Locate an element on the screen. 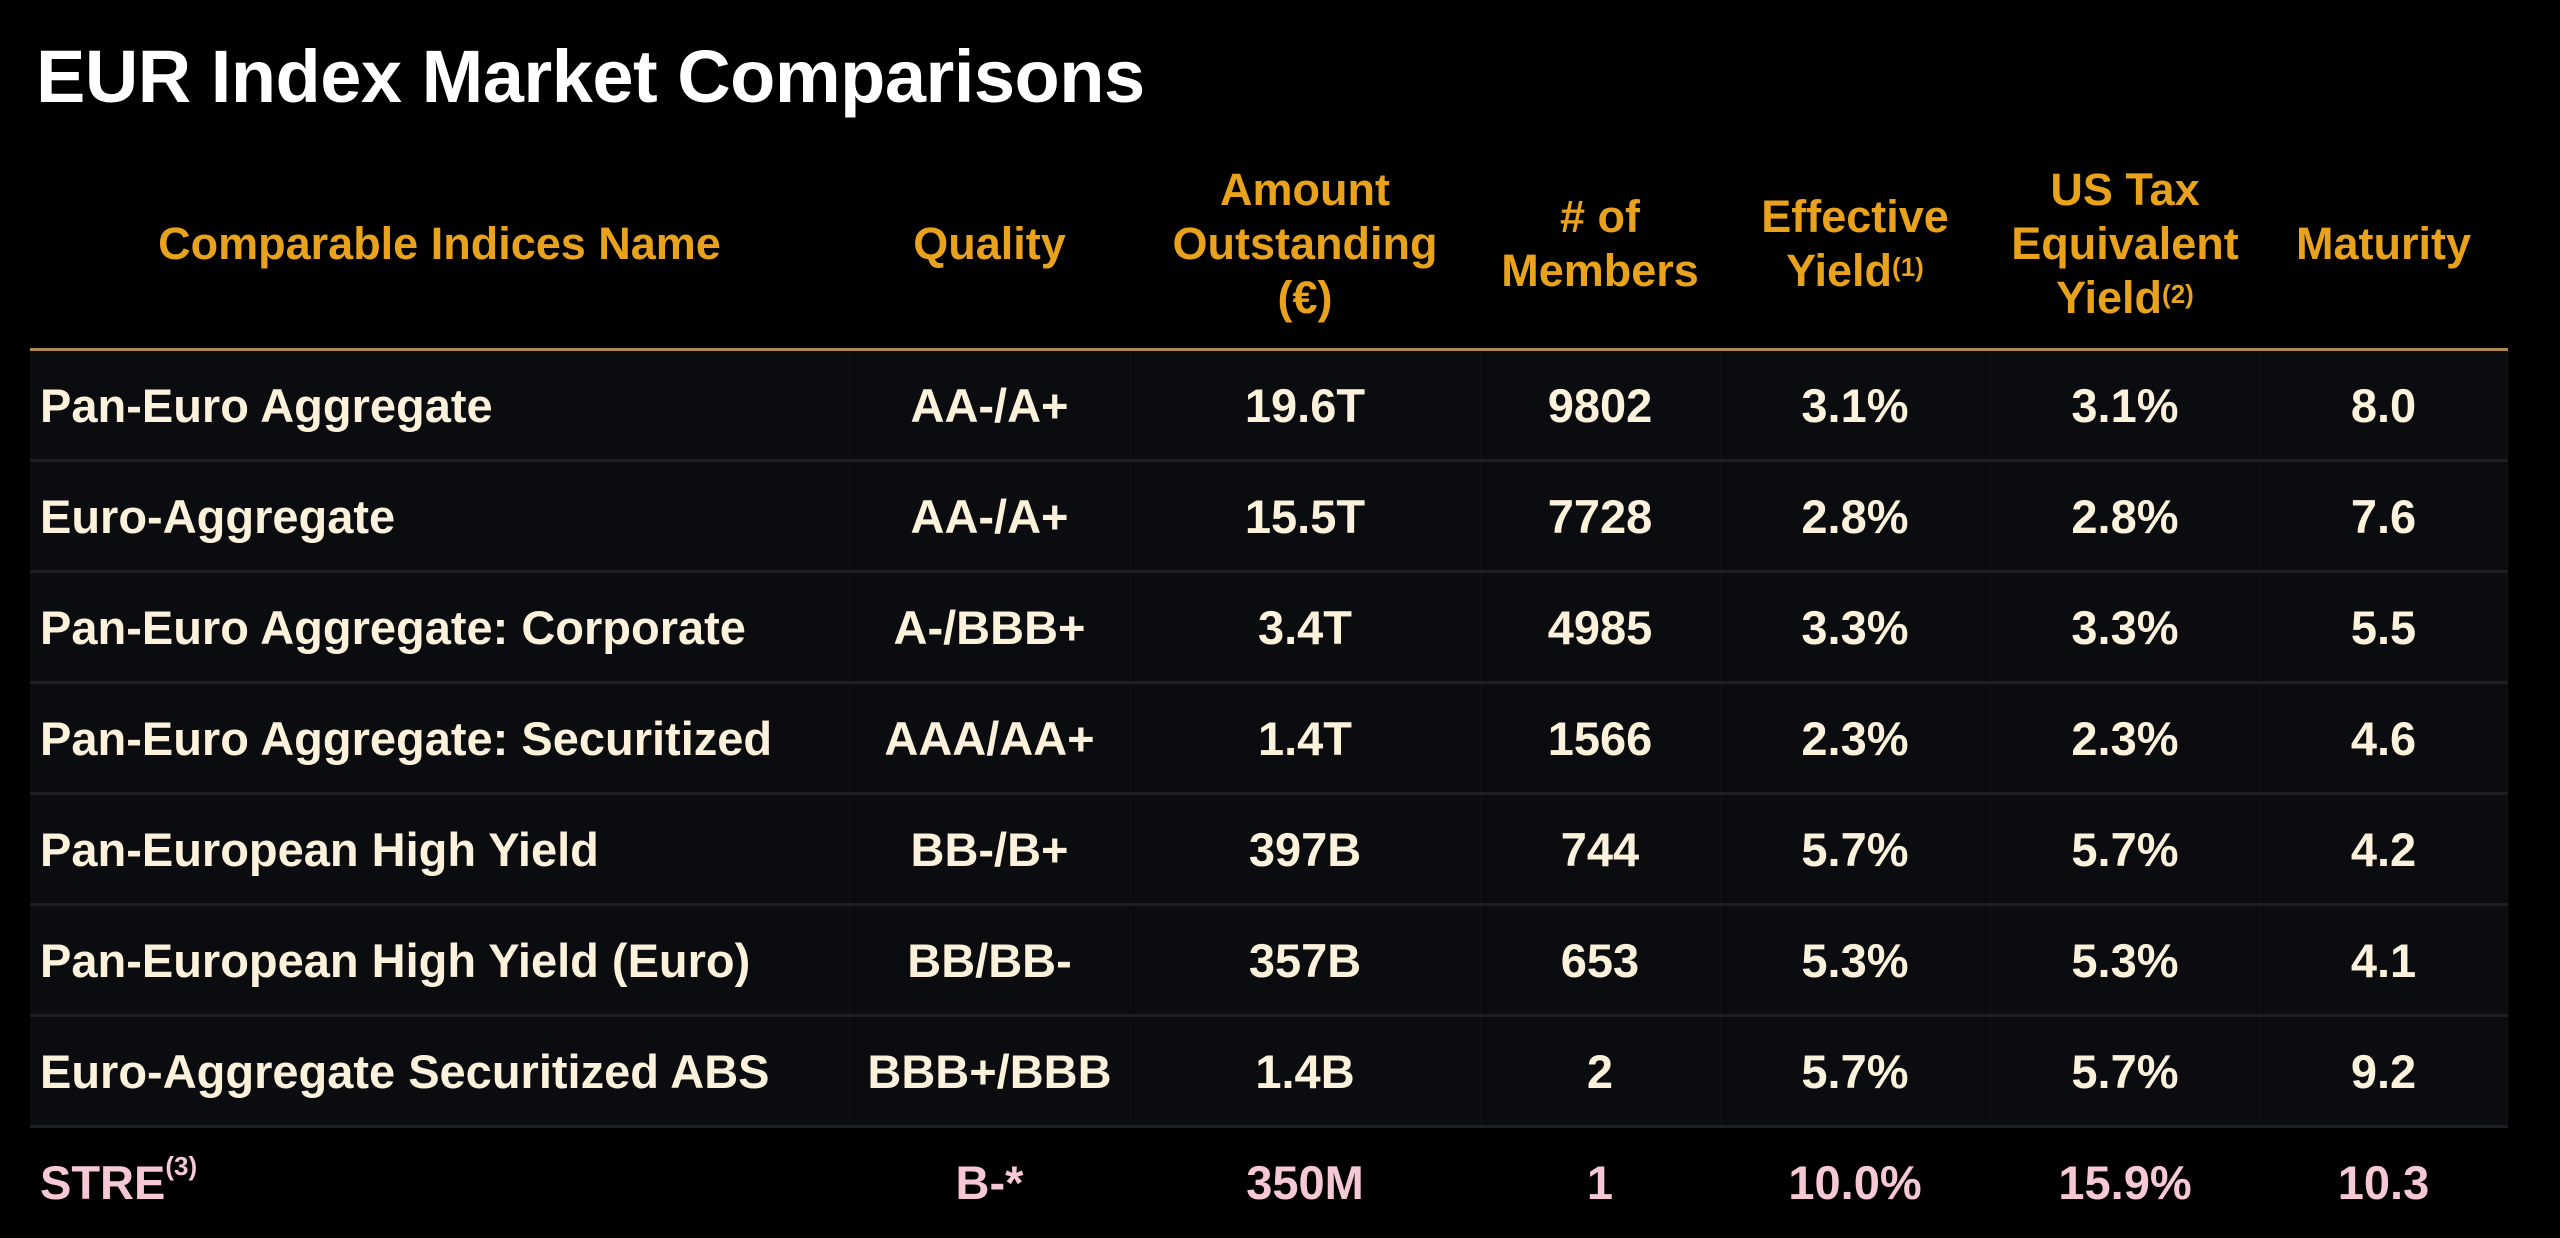 Image resolution: width=2560 pixels, height=1238 pixels. cell-text: BB/BB- is located at coordinates (989, 960).